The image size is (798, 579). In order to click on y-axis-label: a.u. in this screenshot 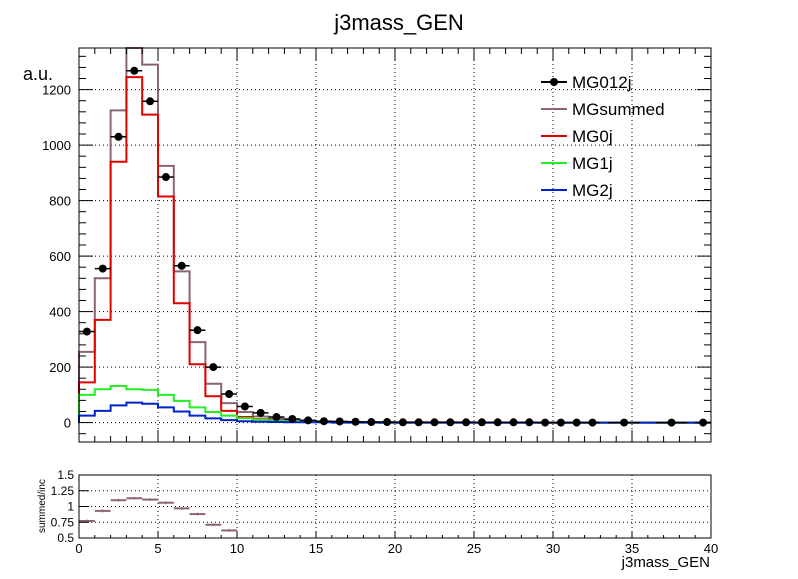, I will do `click(38, 74)`.